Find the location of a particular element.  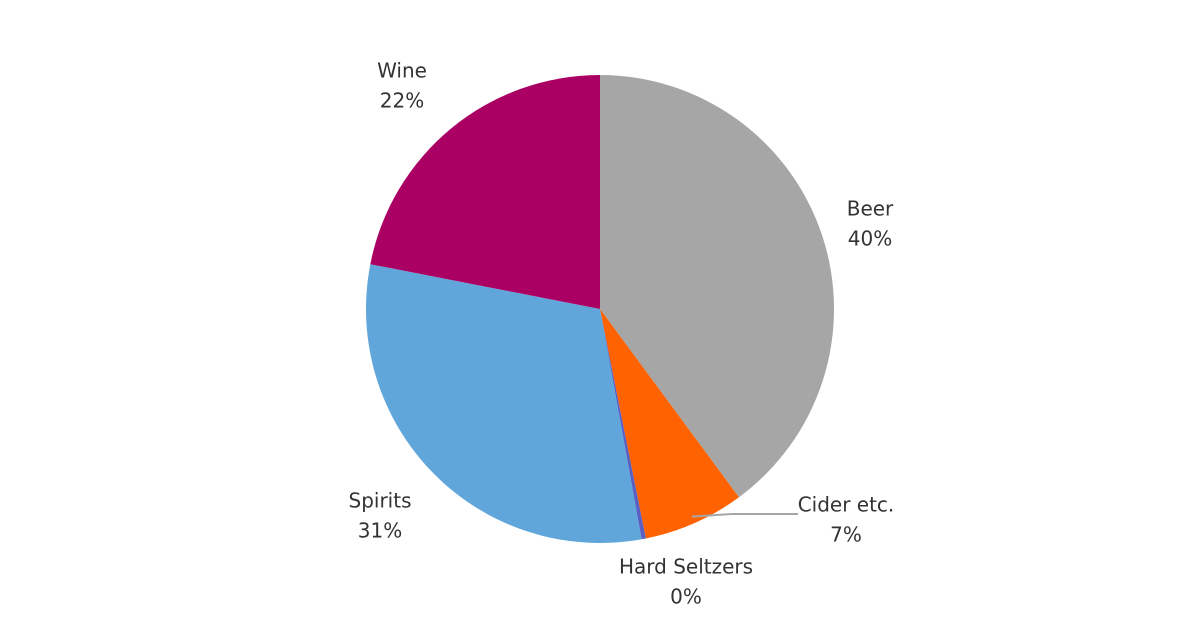

slice-value-label: 7% is located at coordinates (846, 535).